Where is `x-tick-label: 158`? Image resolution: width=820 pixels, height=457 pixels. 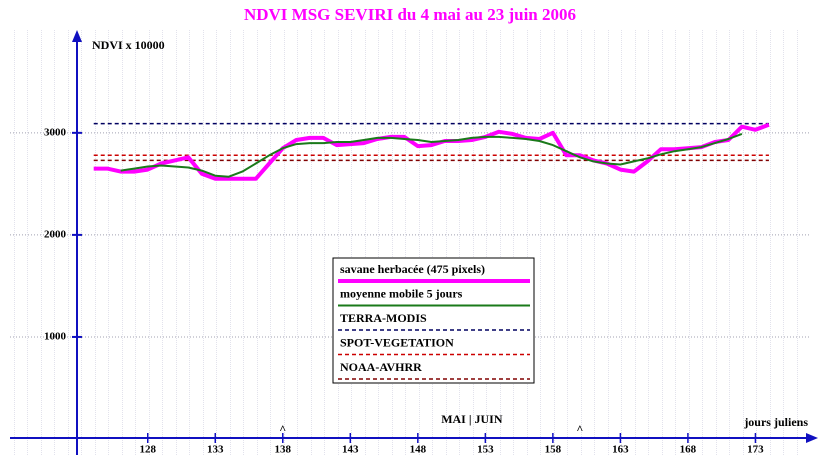
x-tick-label: 158 is located at coordinates (553, 450).